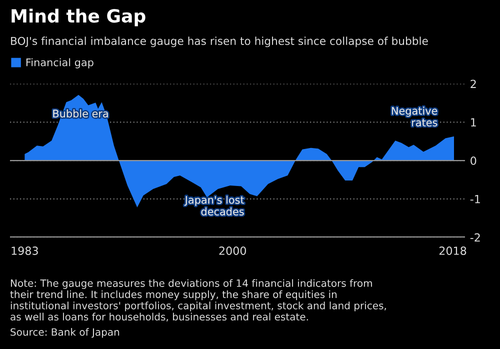 The image size is (500, 349). Describe the element at coordinates (219, 42) in the screenshot. I see `chart-subtitle: BOJ's financial imbalance gauge has risen to highest since collapse of bubble` at that location.